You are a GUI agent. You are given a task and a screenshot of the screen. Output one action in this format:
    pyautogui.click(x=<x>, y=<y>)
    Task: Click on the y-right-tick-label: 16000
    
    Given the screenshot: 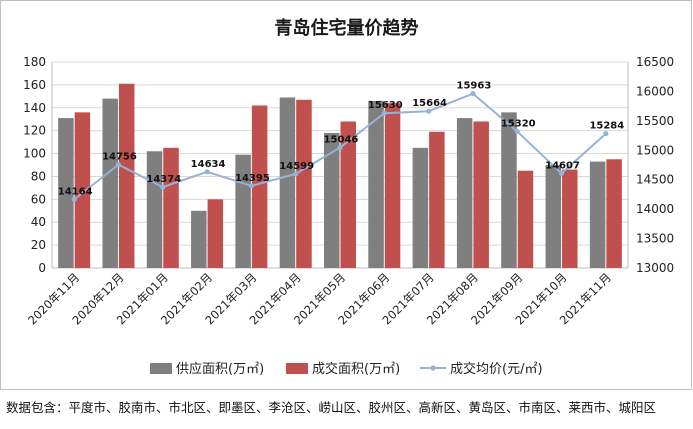 What is the action you would take?
    pyautogui.click(x=655, y=91)
    